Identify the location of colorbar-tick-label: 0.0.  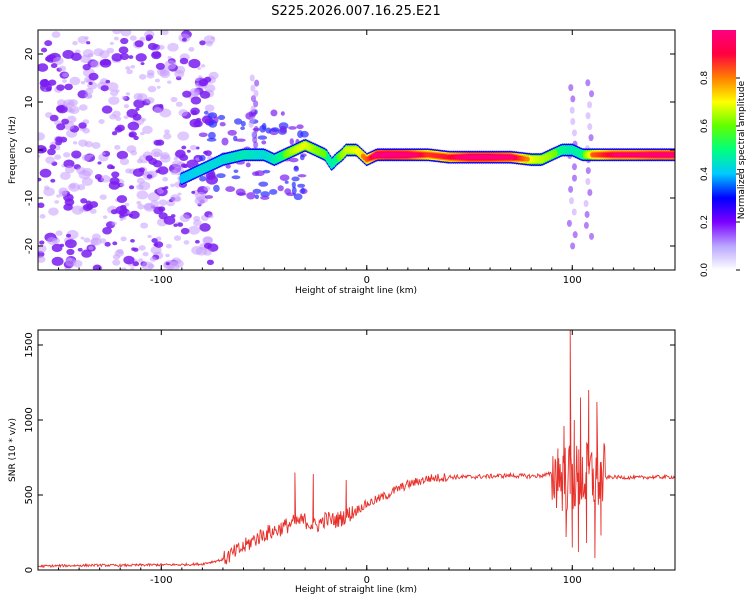
(705, 270).